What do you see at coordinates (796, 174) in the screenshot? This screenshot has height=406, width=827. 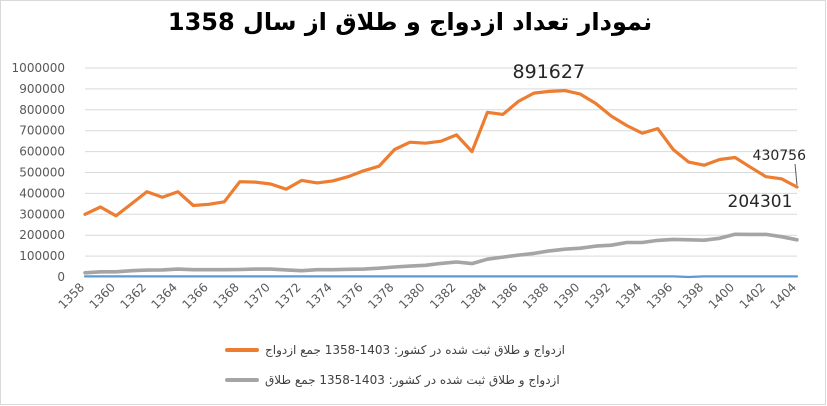 I see `data-label-leader` at bounding box center [796, 174].